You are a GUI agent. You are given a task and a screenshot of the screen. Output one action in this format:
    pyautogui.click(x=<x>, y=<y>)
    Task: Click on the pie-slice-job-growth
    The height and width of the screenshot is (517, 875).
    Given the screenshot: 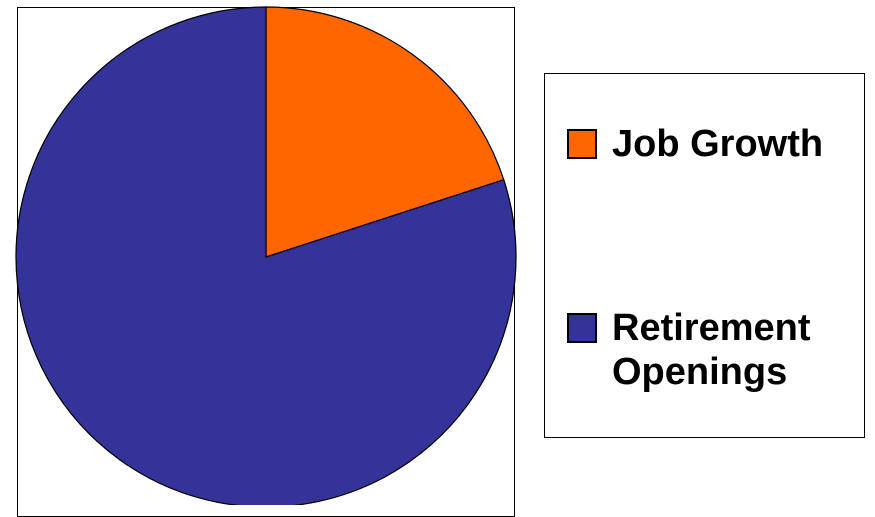 What is the action you would take?
    pyautogui.click(x=385, y=132)
    